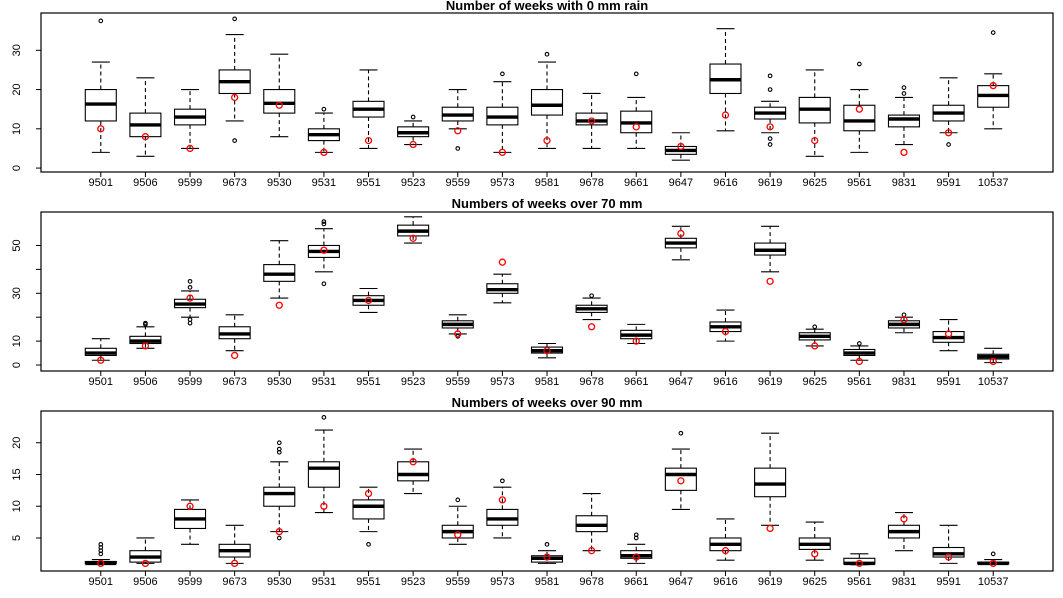  I want to click on x-tick-label: 9647, so click(681, 183).